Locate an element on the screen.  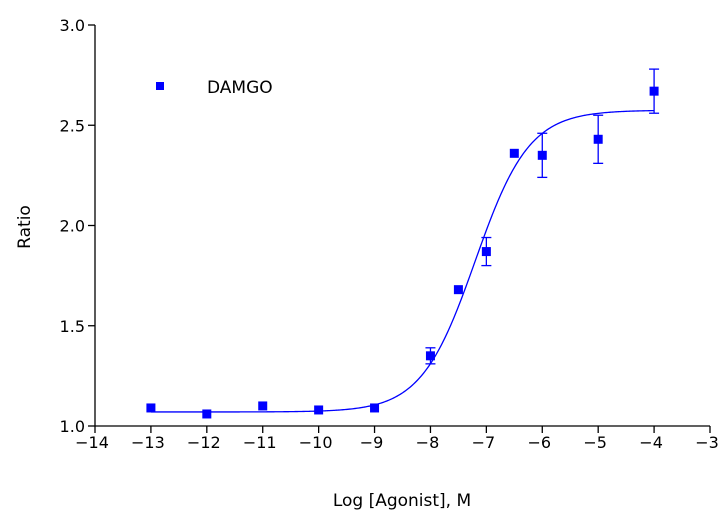
y-tick-label: 1.5 is located at coordinates (72, 326).